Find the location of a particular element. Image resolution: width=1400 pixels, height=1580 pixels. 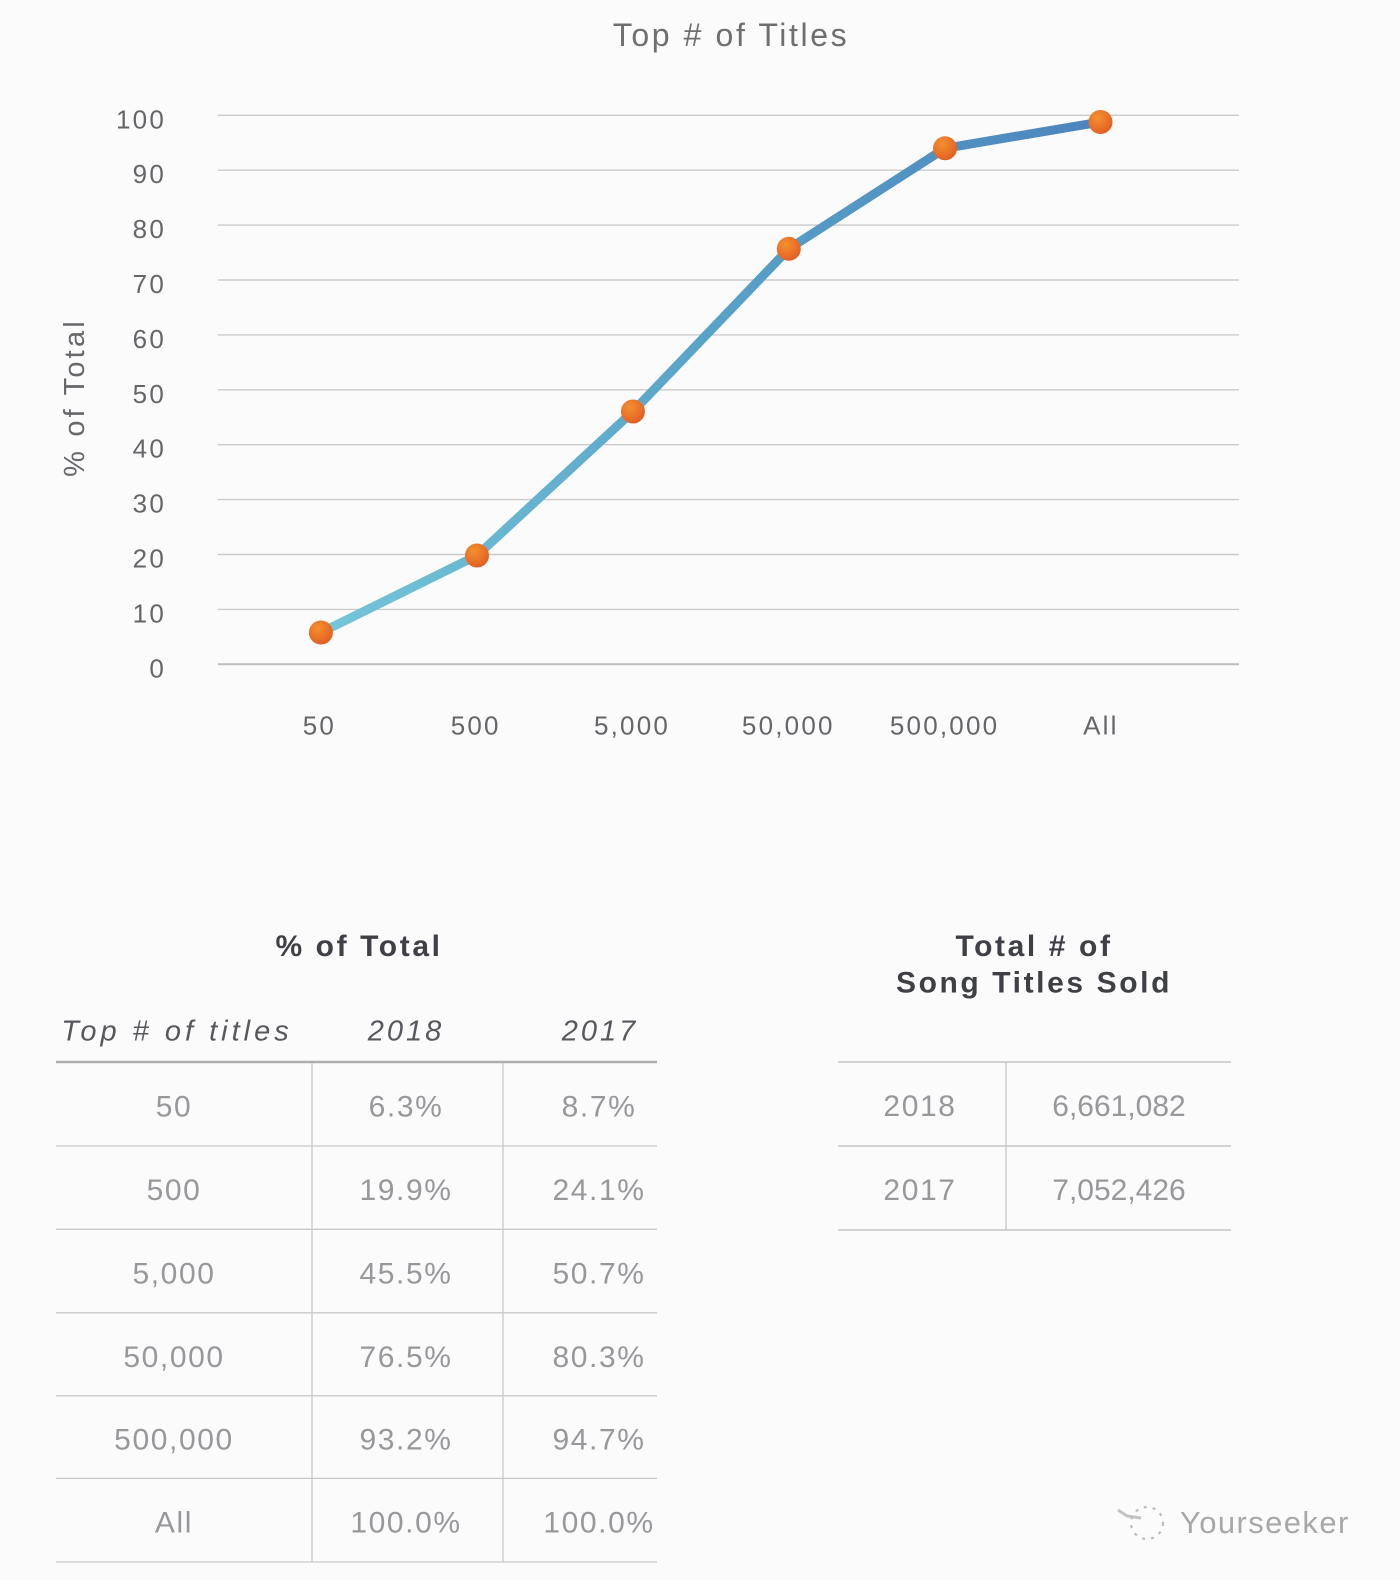

svg-text: 6,661,082 is located at coordinates (1118, 1106).